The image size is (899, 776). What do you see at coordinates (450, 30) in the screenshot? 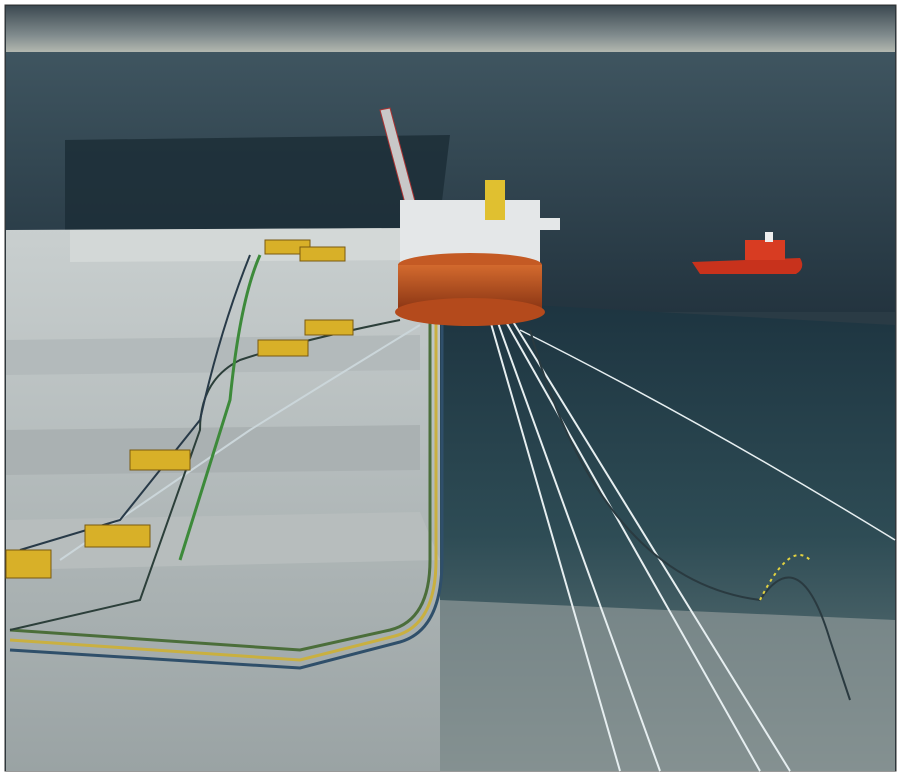
I see `sky` at bounding box center [450, 30].